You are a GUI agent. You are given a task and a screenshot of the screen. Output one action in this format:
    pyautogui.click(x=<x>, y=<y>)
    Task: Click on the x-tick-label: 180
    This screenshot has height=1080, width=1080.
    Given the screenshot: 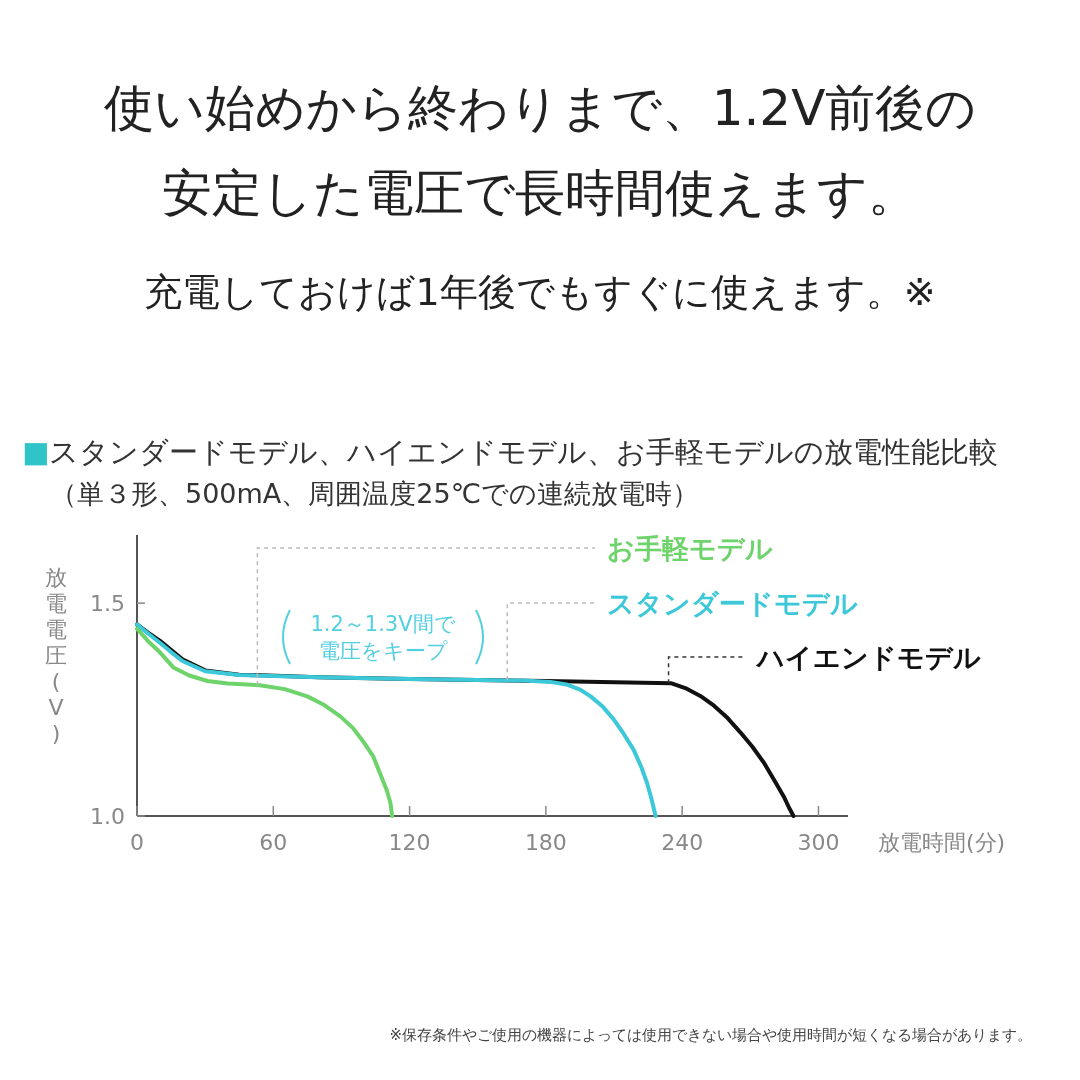 What is the action you would take?
    pyautogui.click(x=545, y=842)
    